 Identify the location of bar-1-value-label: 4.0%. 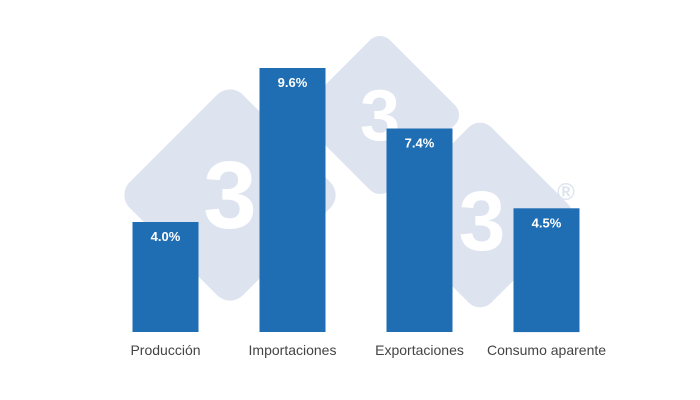
(166, 236).